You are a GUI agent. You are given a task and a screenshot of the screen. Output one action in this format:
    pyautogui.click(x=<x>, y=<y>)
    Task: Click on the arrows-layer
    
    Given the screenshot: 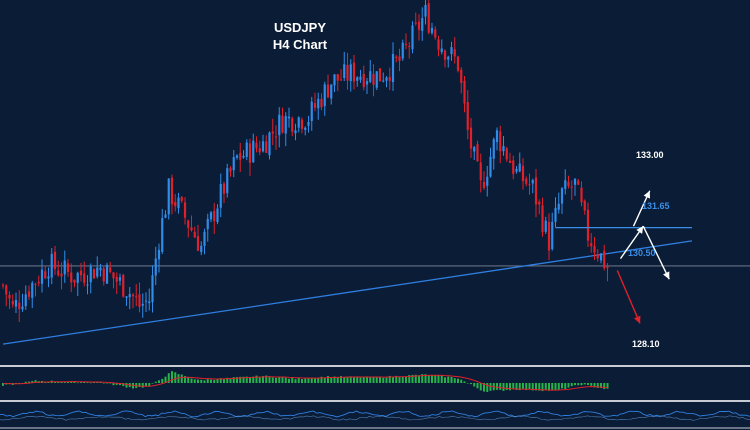 What is the action you would take?
    pyautogui.click(x=643, y=257)
    